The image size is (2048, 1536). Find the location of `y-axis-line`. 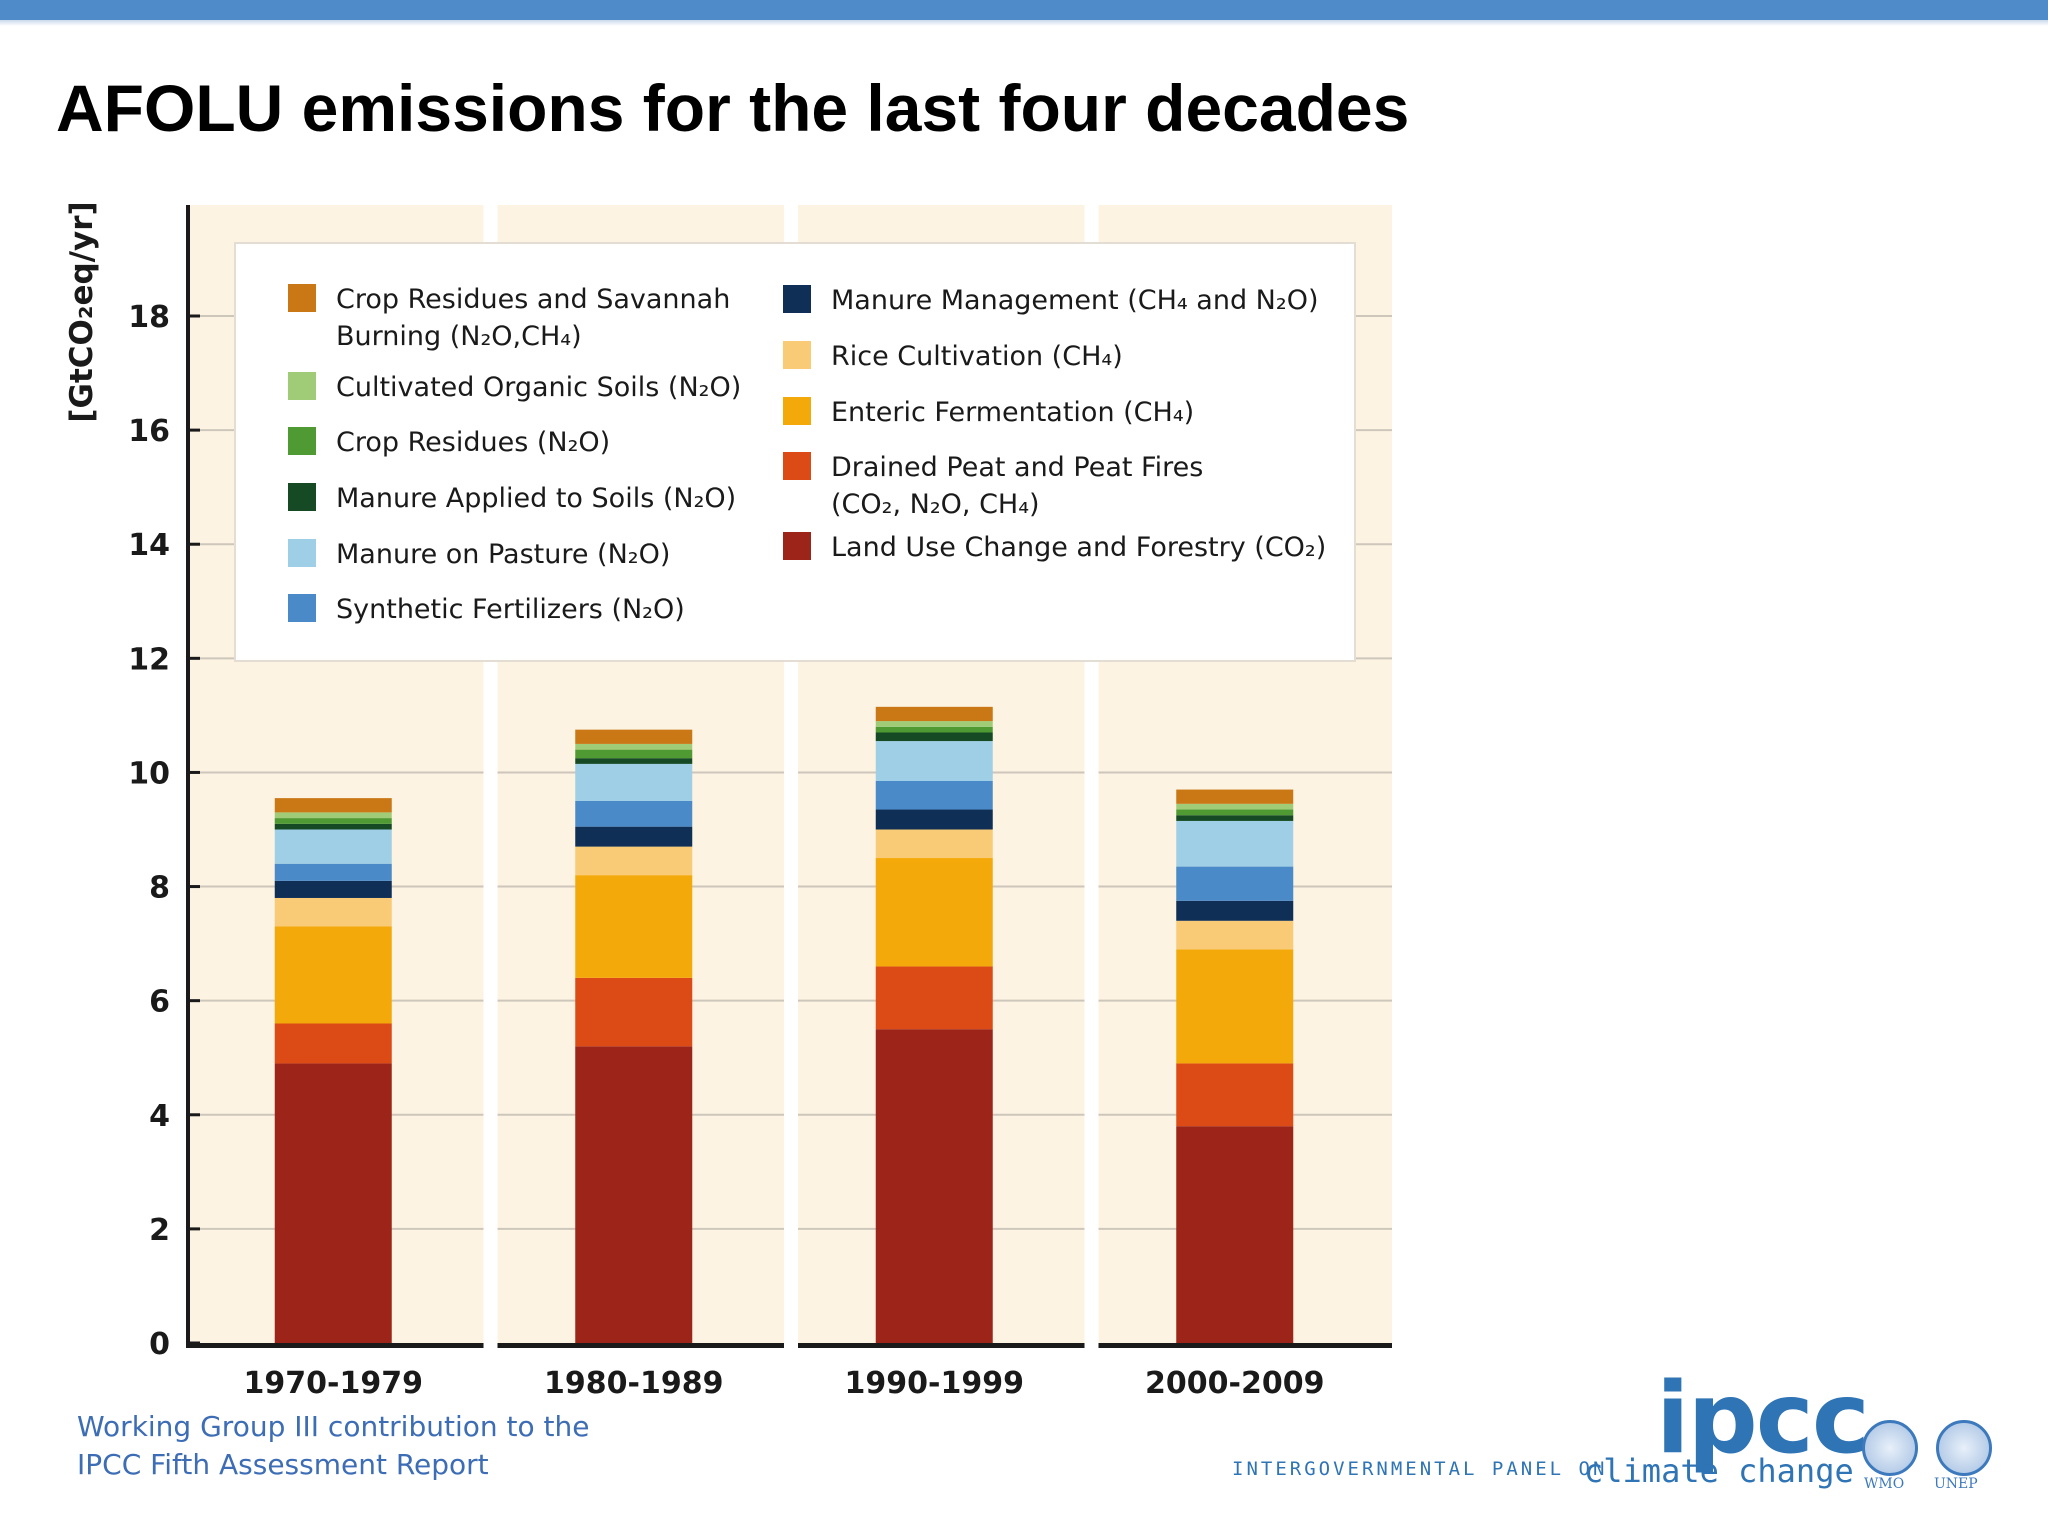

y-axis-line is located at coordinates (188, 776).